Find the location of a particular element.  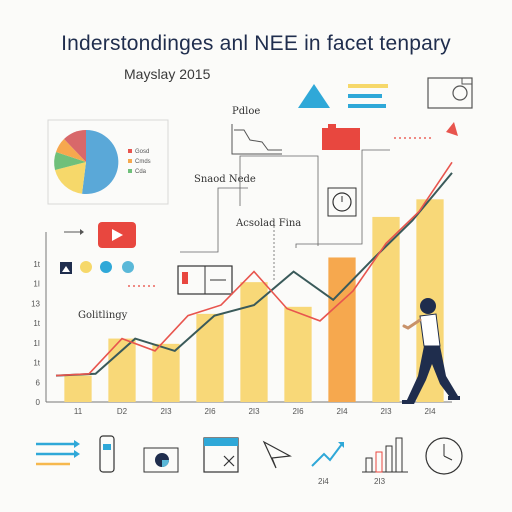

pie-slice-yellow is located at coordinates (70, 178).